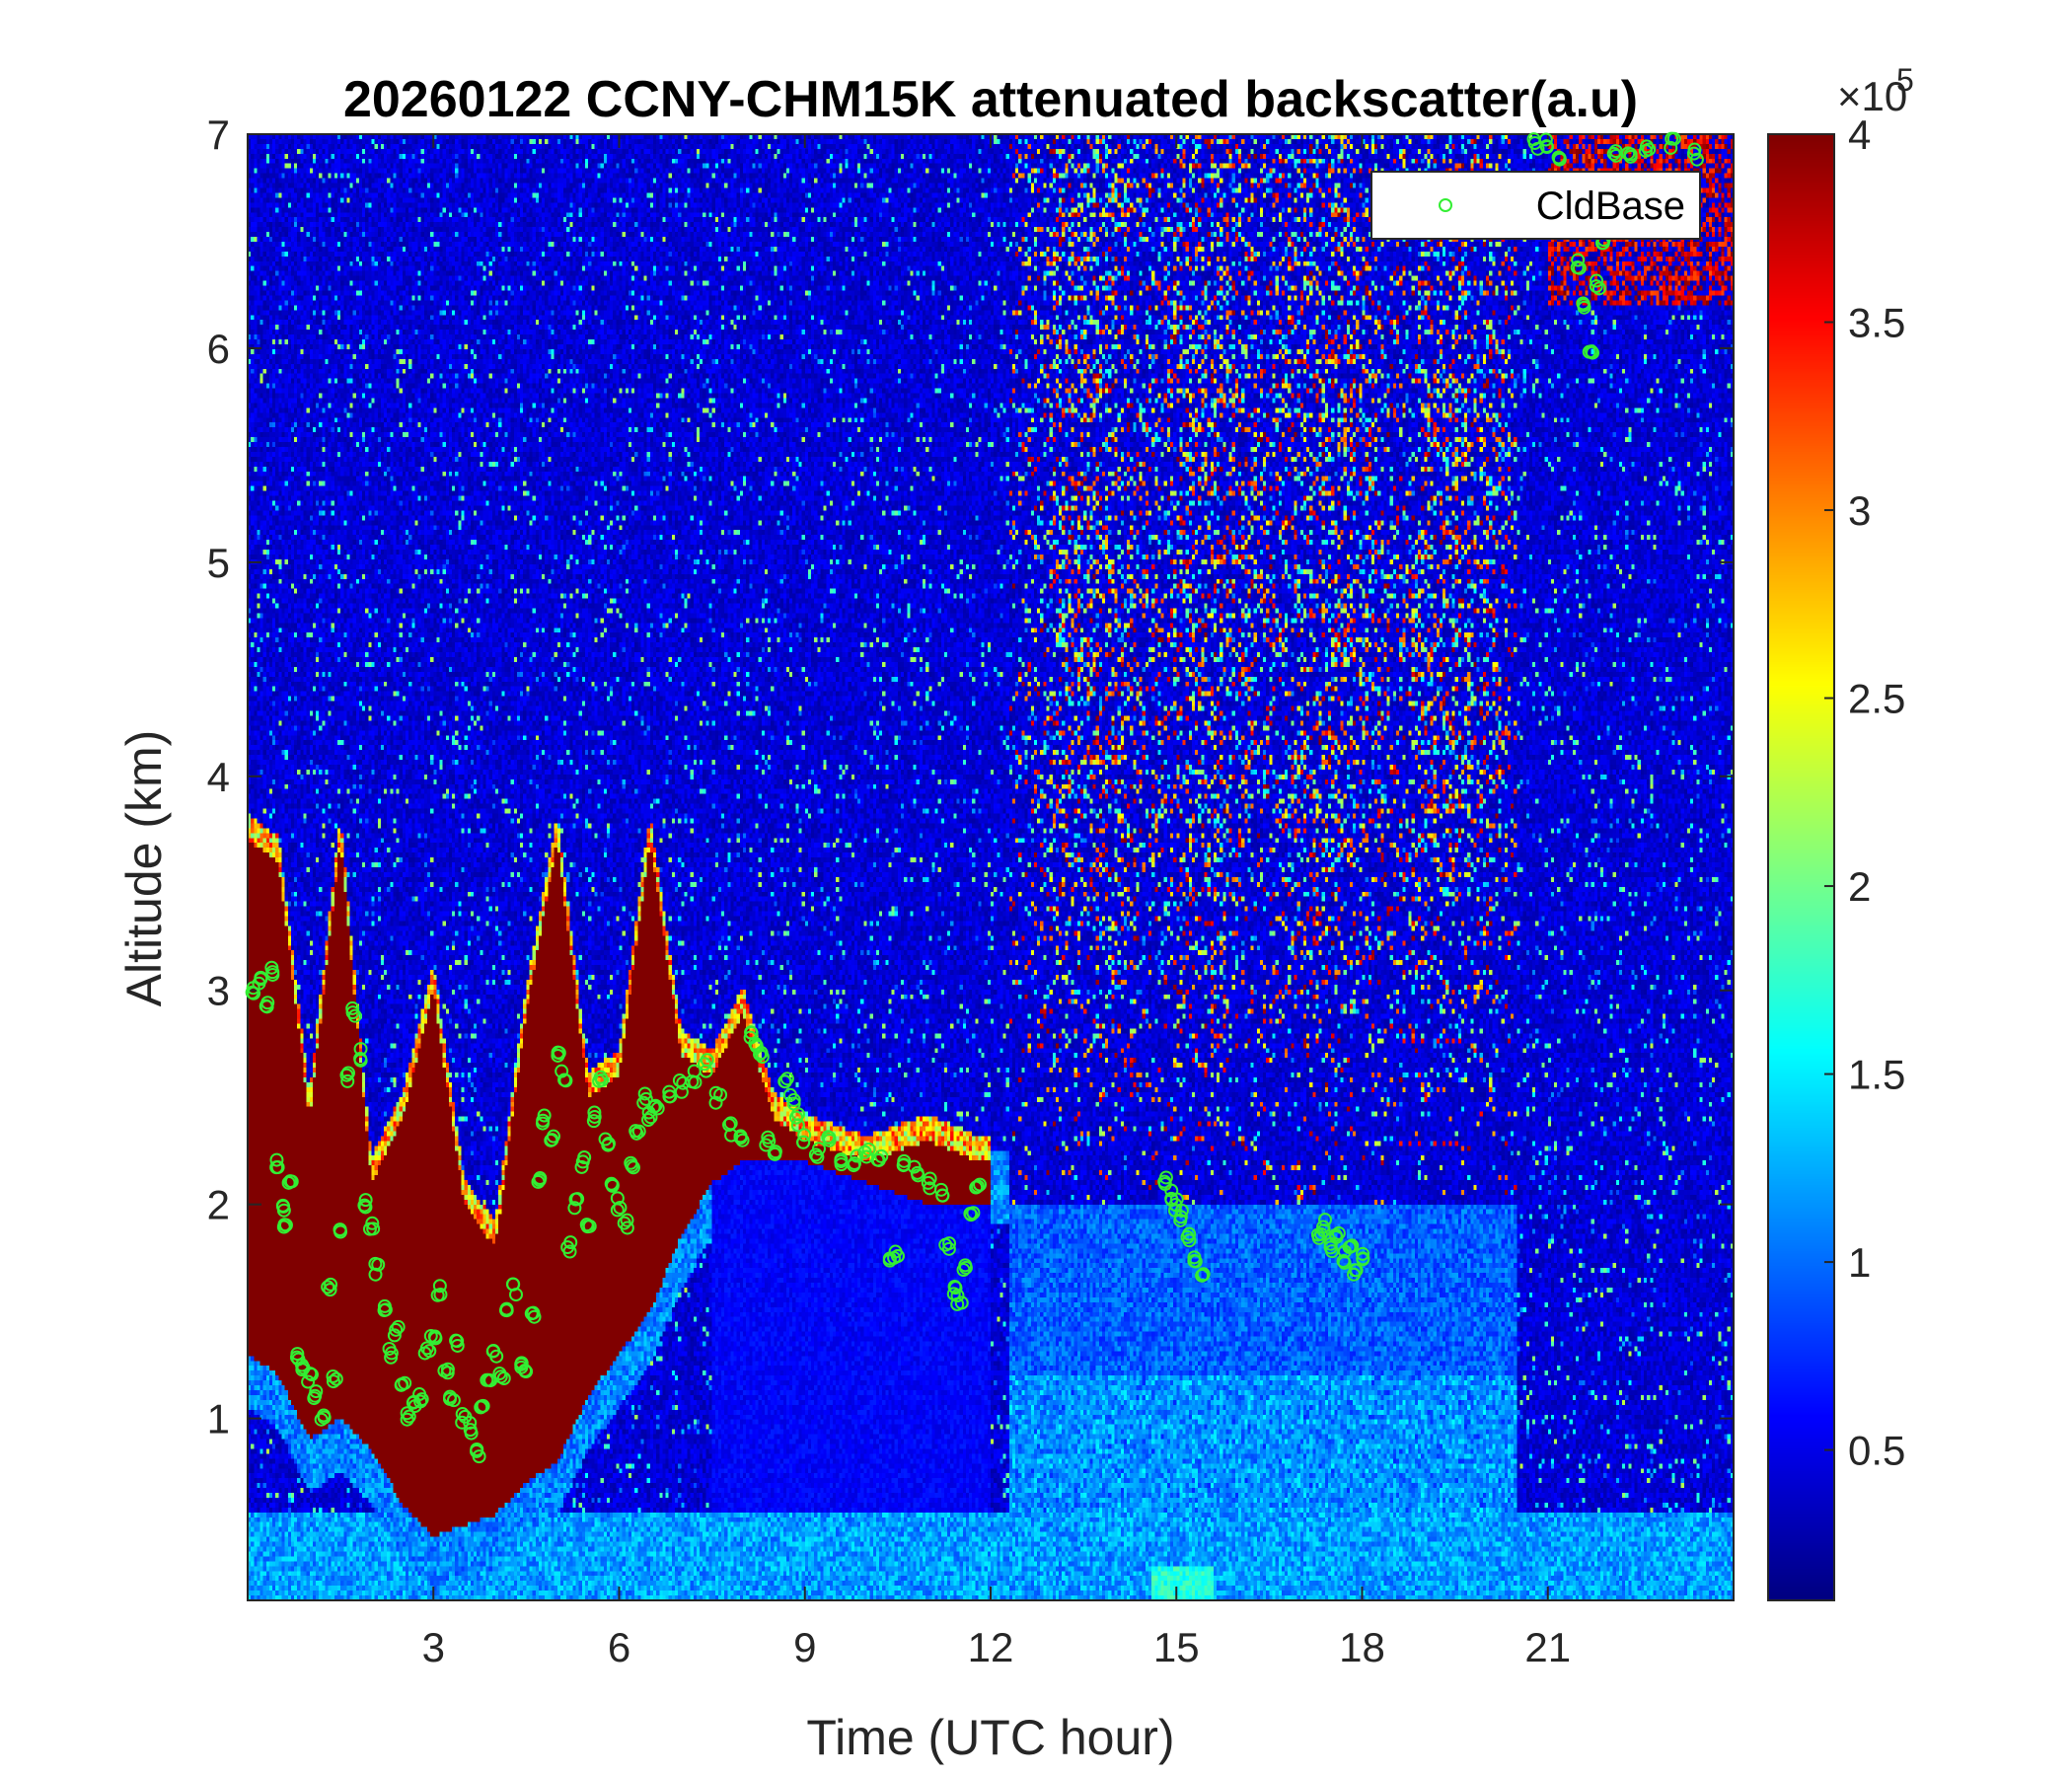 This screenshot has width=2072, height=1776. What do you see at coordinates (1177, 1647) in the screenshot?
I see `x-tick-label: 15` at bounding box center [1177, 1647].